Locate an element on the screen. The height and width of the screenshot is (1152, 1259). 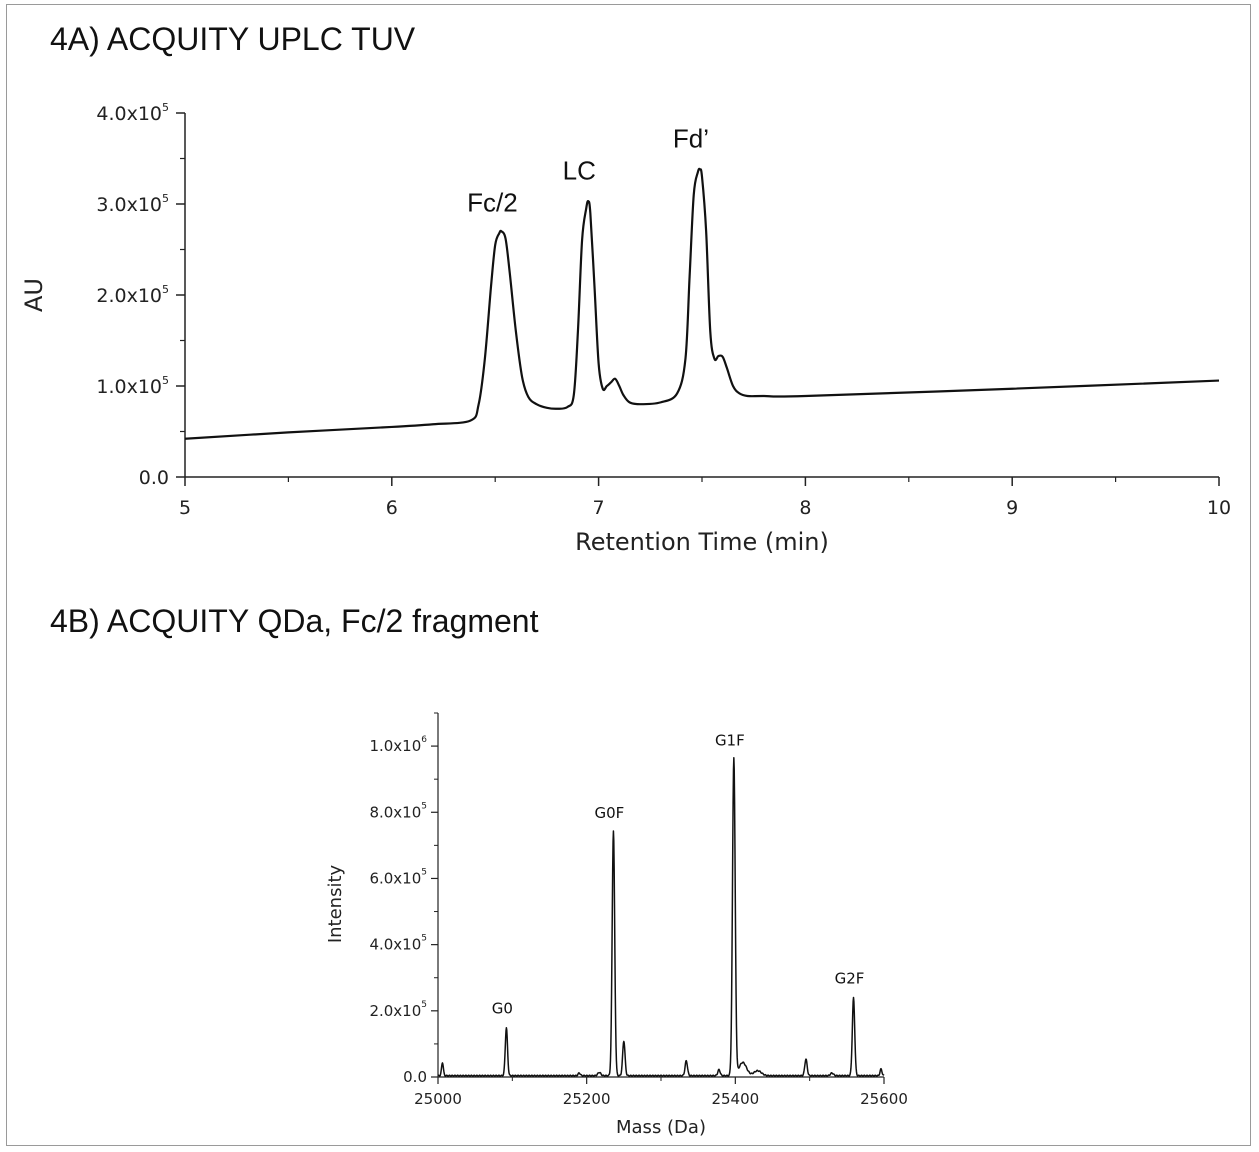
panel-b-x-axis-label: Mass (Da) is located at coordinates (661, 1127).